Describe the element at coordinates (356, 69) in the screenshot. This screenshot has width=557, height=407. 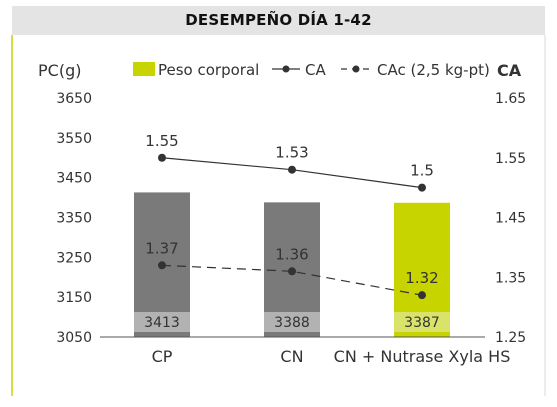
I see `legend-marker-cac` at that location.